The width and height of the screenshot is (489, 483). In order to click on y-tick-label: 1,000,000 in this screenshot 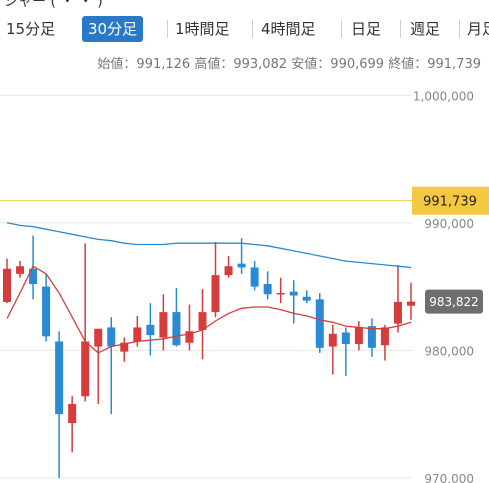, I will do `click(443, 96)`.